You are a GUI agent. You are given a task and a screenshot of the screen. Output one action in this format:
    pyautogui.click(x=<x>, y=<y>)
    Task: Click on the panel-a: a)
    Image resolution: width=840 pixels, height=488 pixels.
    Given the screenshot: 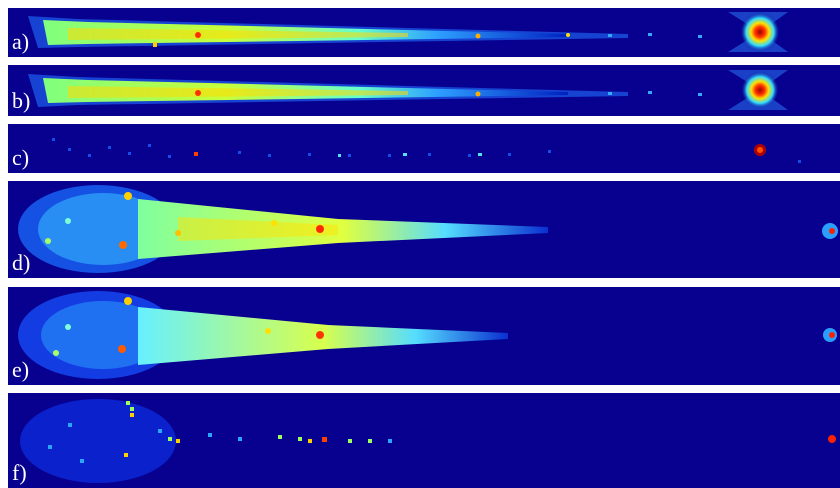 What is the action you would take?
    pyautogui.click(x=424, y=32)
    